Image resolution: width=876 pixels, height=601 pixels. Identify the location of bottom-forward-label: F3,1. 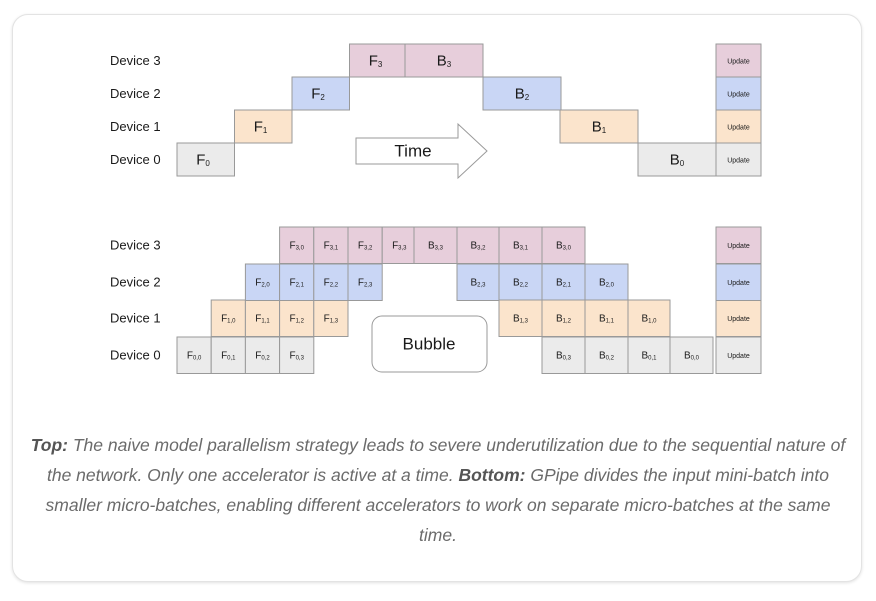
(331, 245).